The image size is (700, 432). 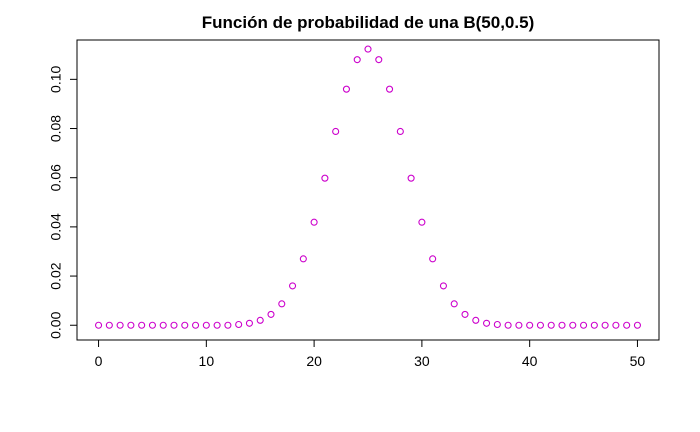 What do you see at coordinates (56, 324) in the screenshot?
I see `y-tick-label: 0.00` at bounding box center [56, 324].